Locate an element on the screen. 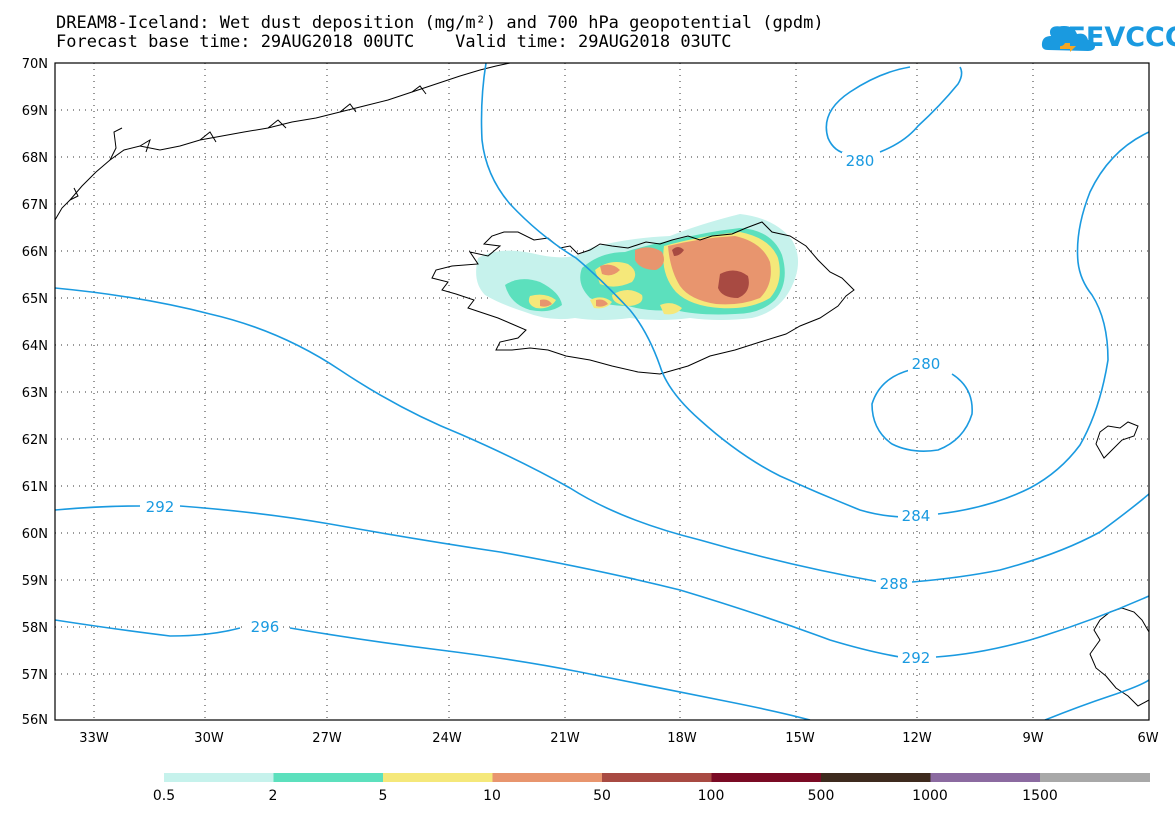 The image size is (1175, 815). lat-label: 64N is located at coordinates (35, 346).